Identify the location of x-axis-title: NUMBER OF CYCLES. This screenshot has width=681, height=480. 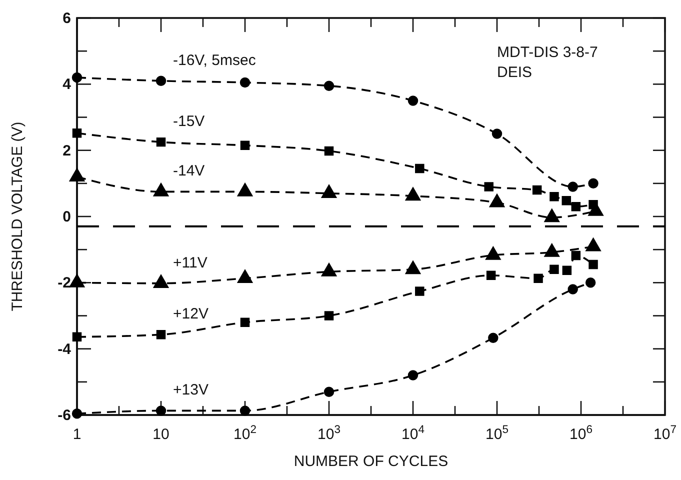
(371, 461).